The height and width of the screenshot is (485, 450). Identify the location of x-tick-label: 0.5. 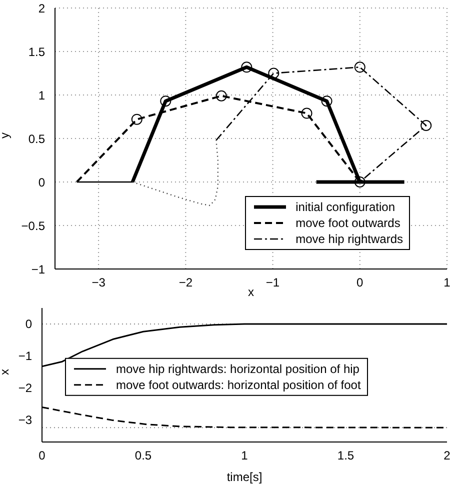
(143, 455).